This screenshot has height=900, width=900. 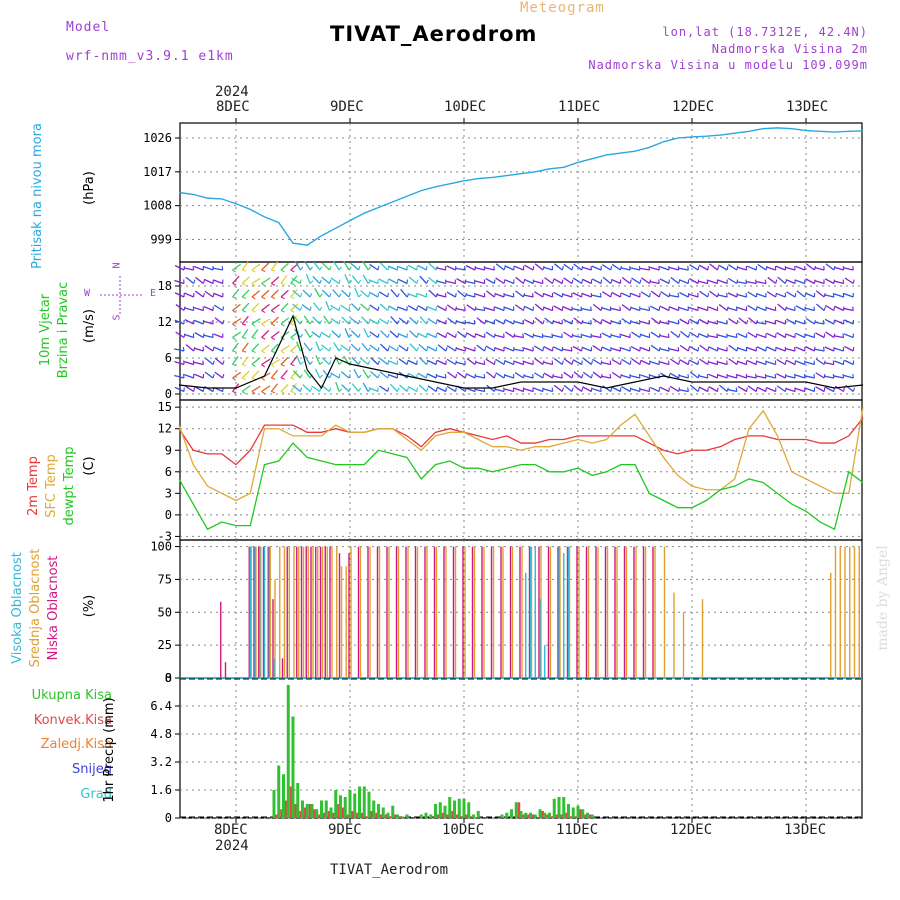 What do you see at coordinates (161, 547) in the screenshot?
I see `y-tick-label: 100` at bounding box center [161, 547].